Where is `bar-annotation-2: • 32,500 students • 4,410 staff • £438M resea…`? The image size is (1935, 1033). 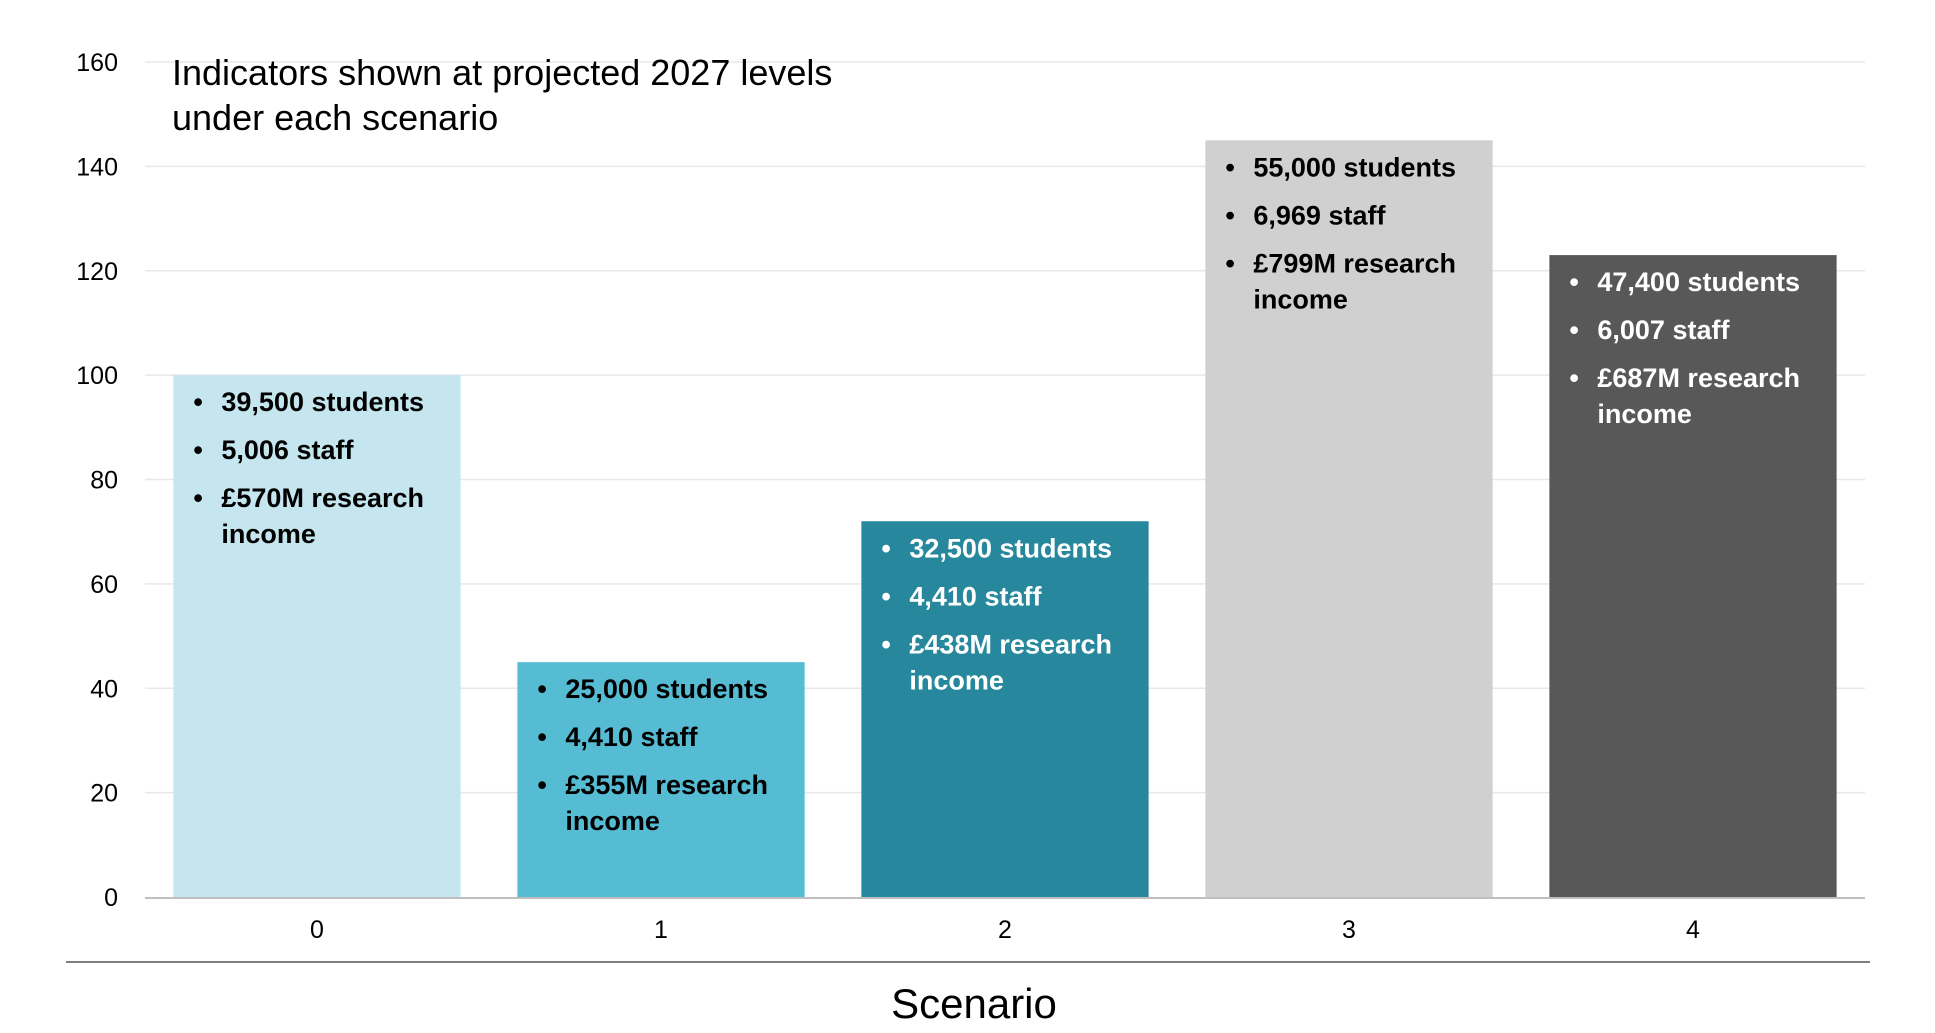 bar-annotation-2: • 32,500 students • 4,410 staff • £438M resea… is located at coordinates (996, 614).